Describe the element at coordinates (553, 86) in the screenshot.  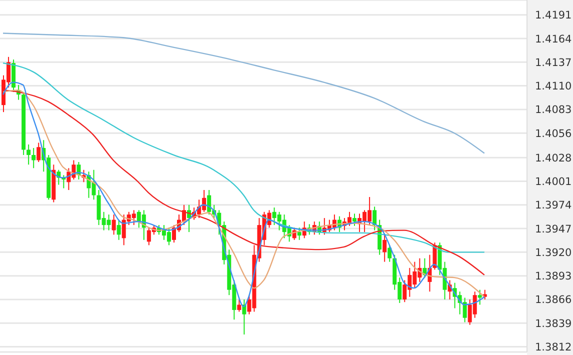
I see `y-tick-label: 1.4110` at that location.